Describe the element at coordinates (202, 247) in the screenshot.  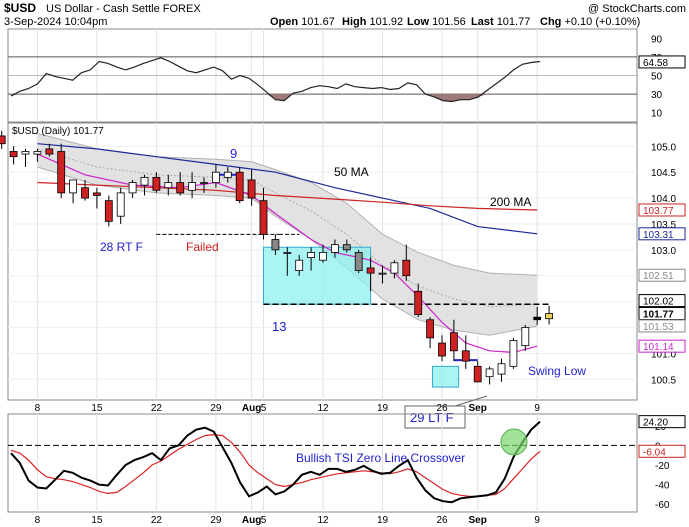
I see `annotation-failed: Failed` at that location.